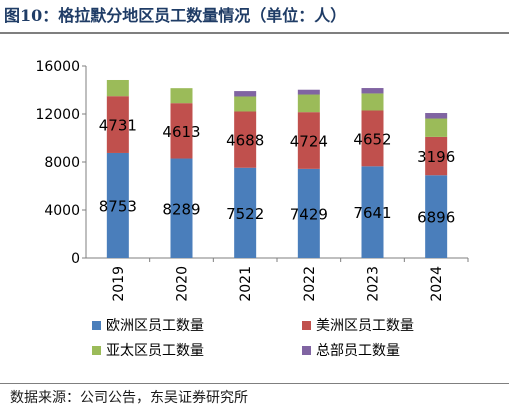  Describe the element at coordinates (254, 383) in the screenshot. I see `source-divider` at that location.